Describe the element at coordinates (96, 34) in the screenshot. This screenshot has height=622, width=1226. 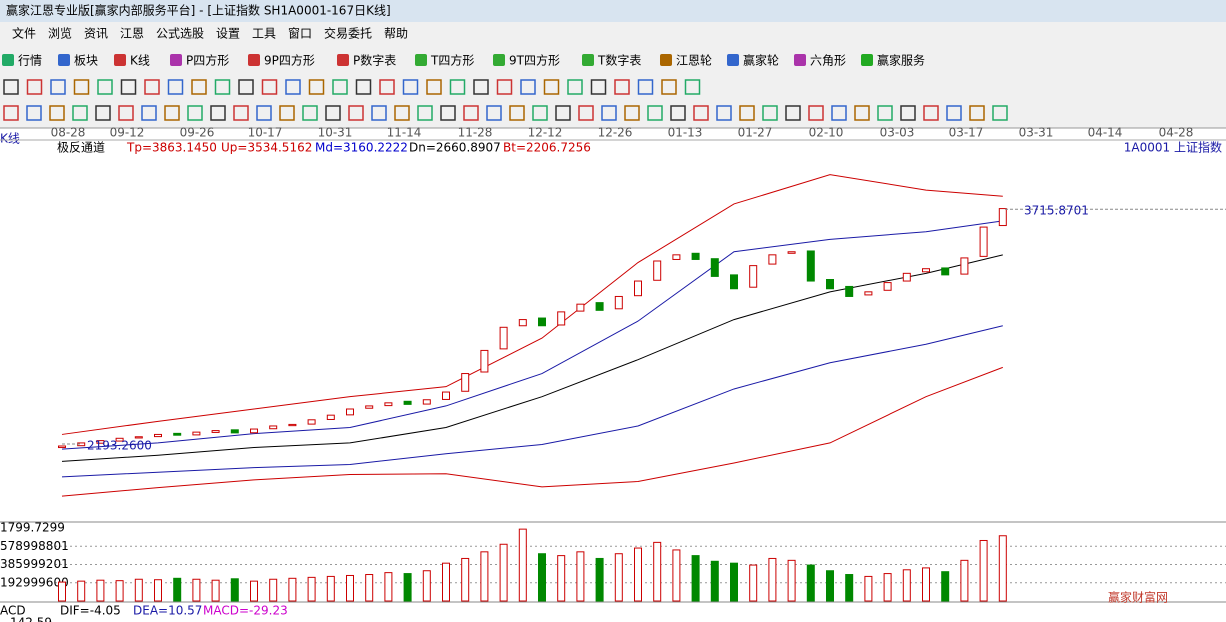
I see `menu-item: 资讯` at that location.